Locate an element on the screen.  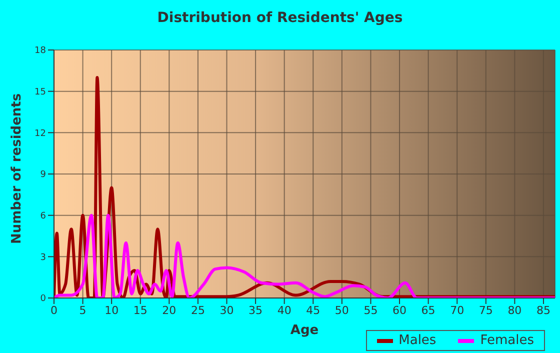
chart-title: Distribution of Residents' Ages is located at coordinates (280, 18).